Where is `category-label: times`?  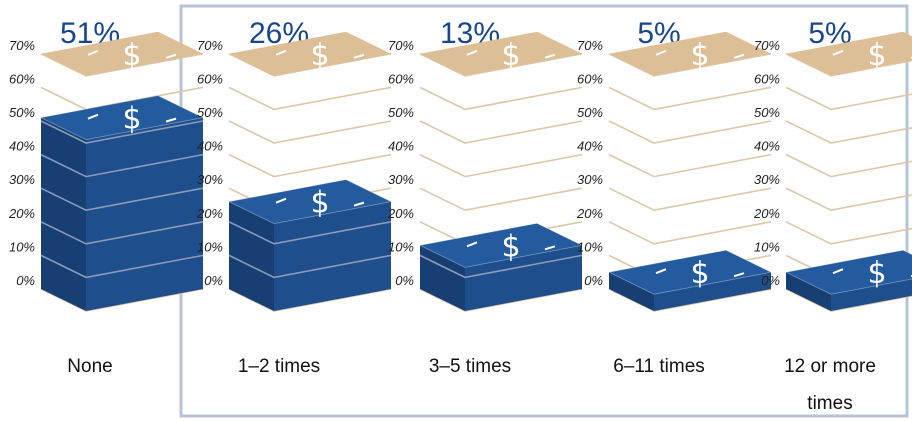 category-label: times is located at coordinates (829, 403).